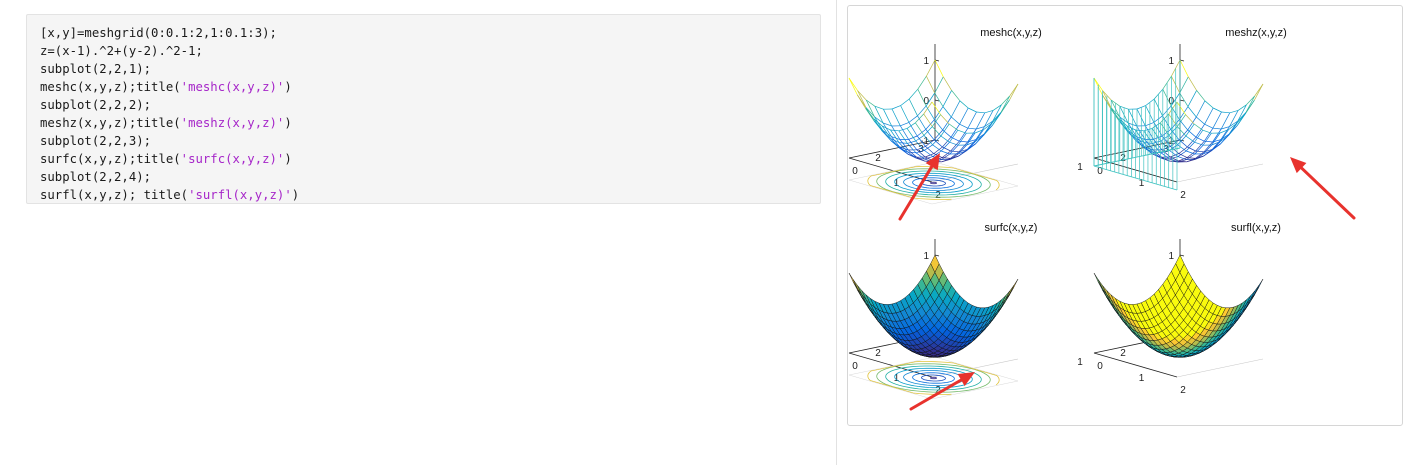  Describe the element at coordinates (430, 195) in the screenshot. I see `code-line: surfl(x,y,z); title('surfl(x,y,z)')` at that location.